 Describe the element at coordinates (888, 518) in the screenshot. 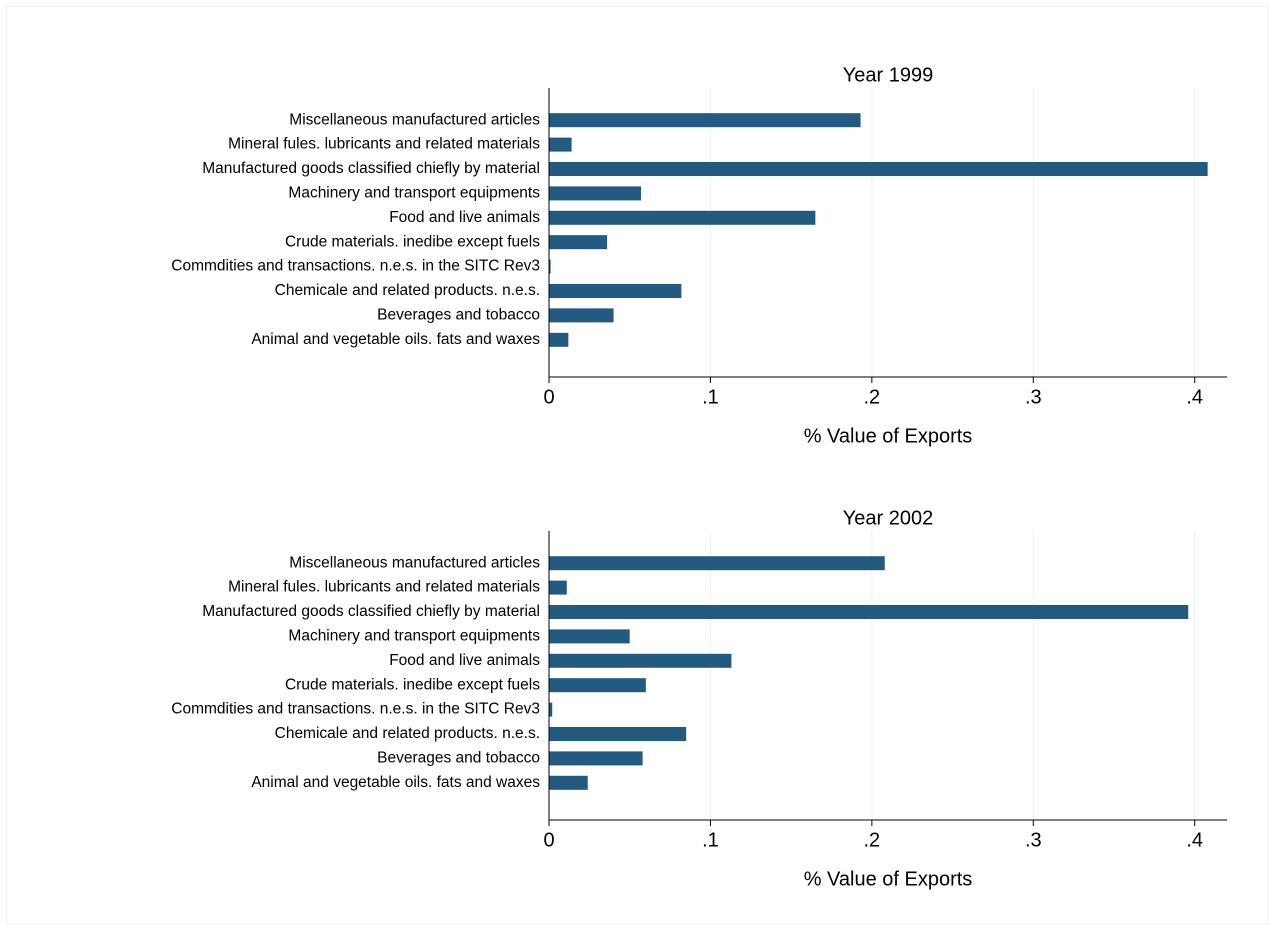

I see `chart-title: Year 2002` at that location.